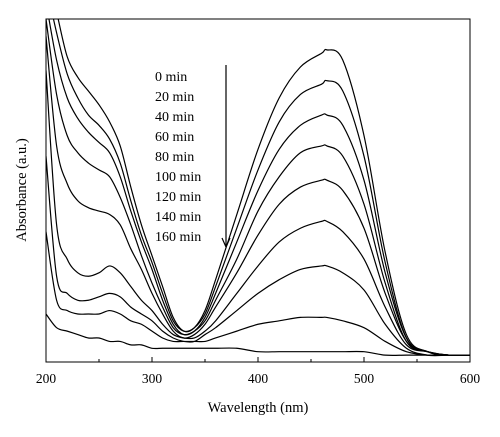 This screenshot has height=437, width=500. Describe the element at coordinates (178, 177) in the screenshot. I see `legend-label-5: 100 min` at that location.